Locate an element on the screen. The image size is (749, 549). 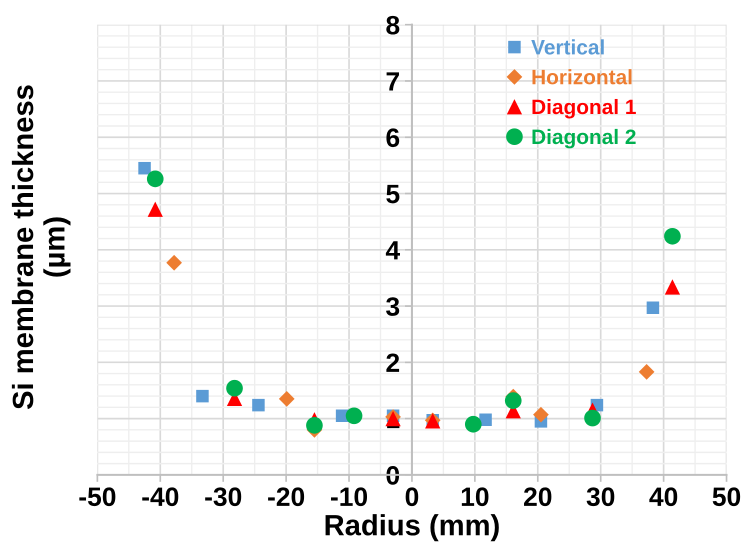
x-tick-label: 30 is located at coordinates (600, 496).